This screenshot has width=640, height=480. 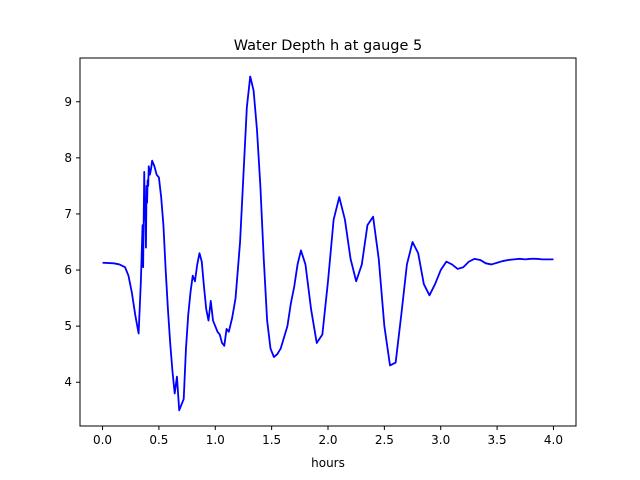 What do you see at coordinates (384, 440) in the screenshot?
I see `x-tick-label: 2.5` at bounding box center [384, 440].